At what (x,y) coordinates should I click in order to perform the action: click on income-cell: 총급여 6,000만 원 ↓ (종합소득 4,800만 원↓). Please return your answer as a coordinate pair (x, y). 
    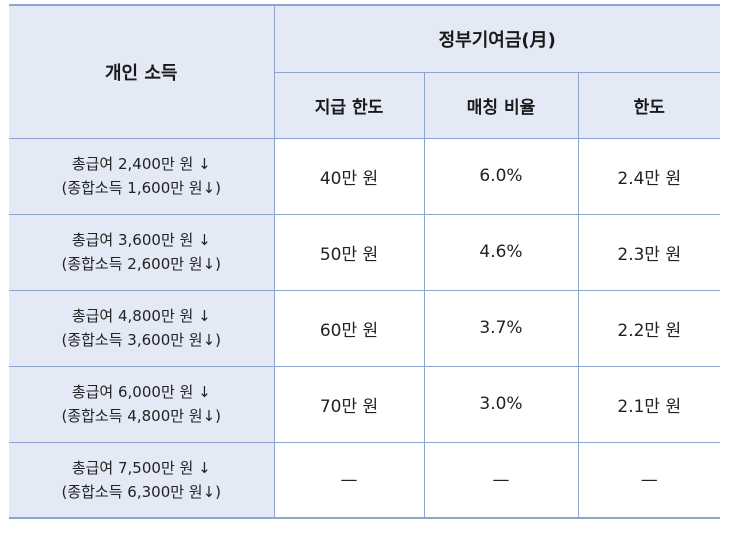
    Looking at the image, I should click on (141, 404).